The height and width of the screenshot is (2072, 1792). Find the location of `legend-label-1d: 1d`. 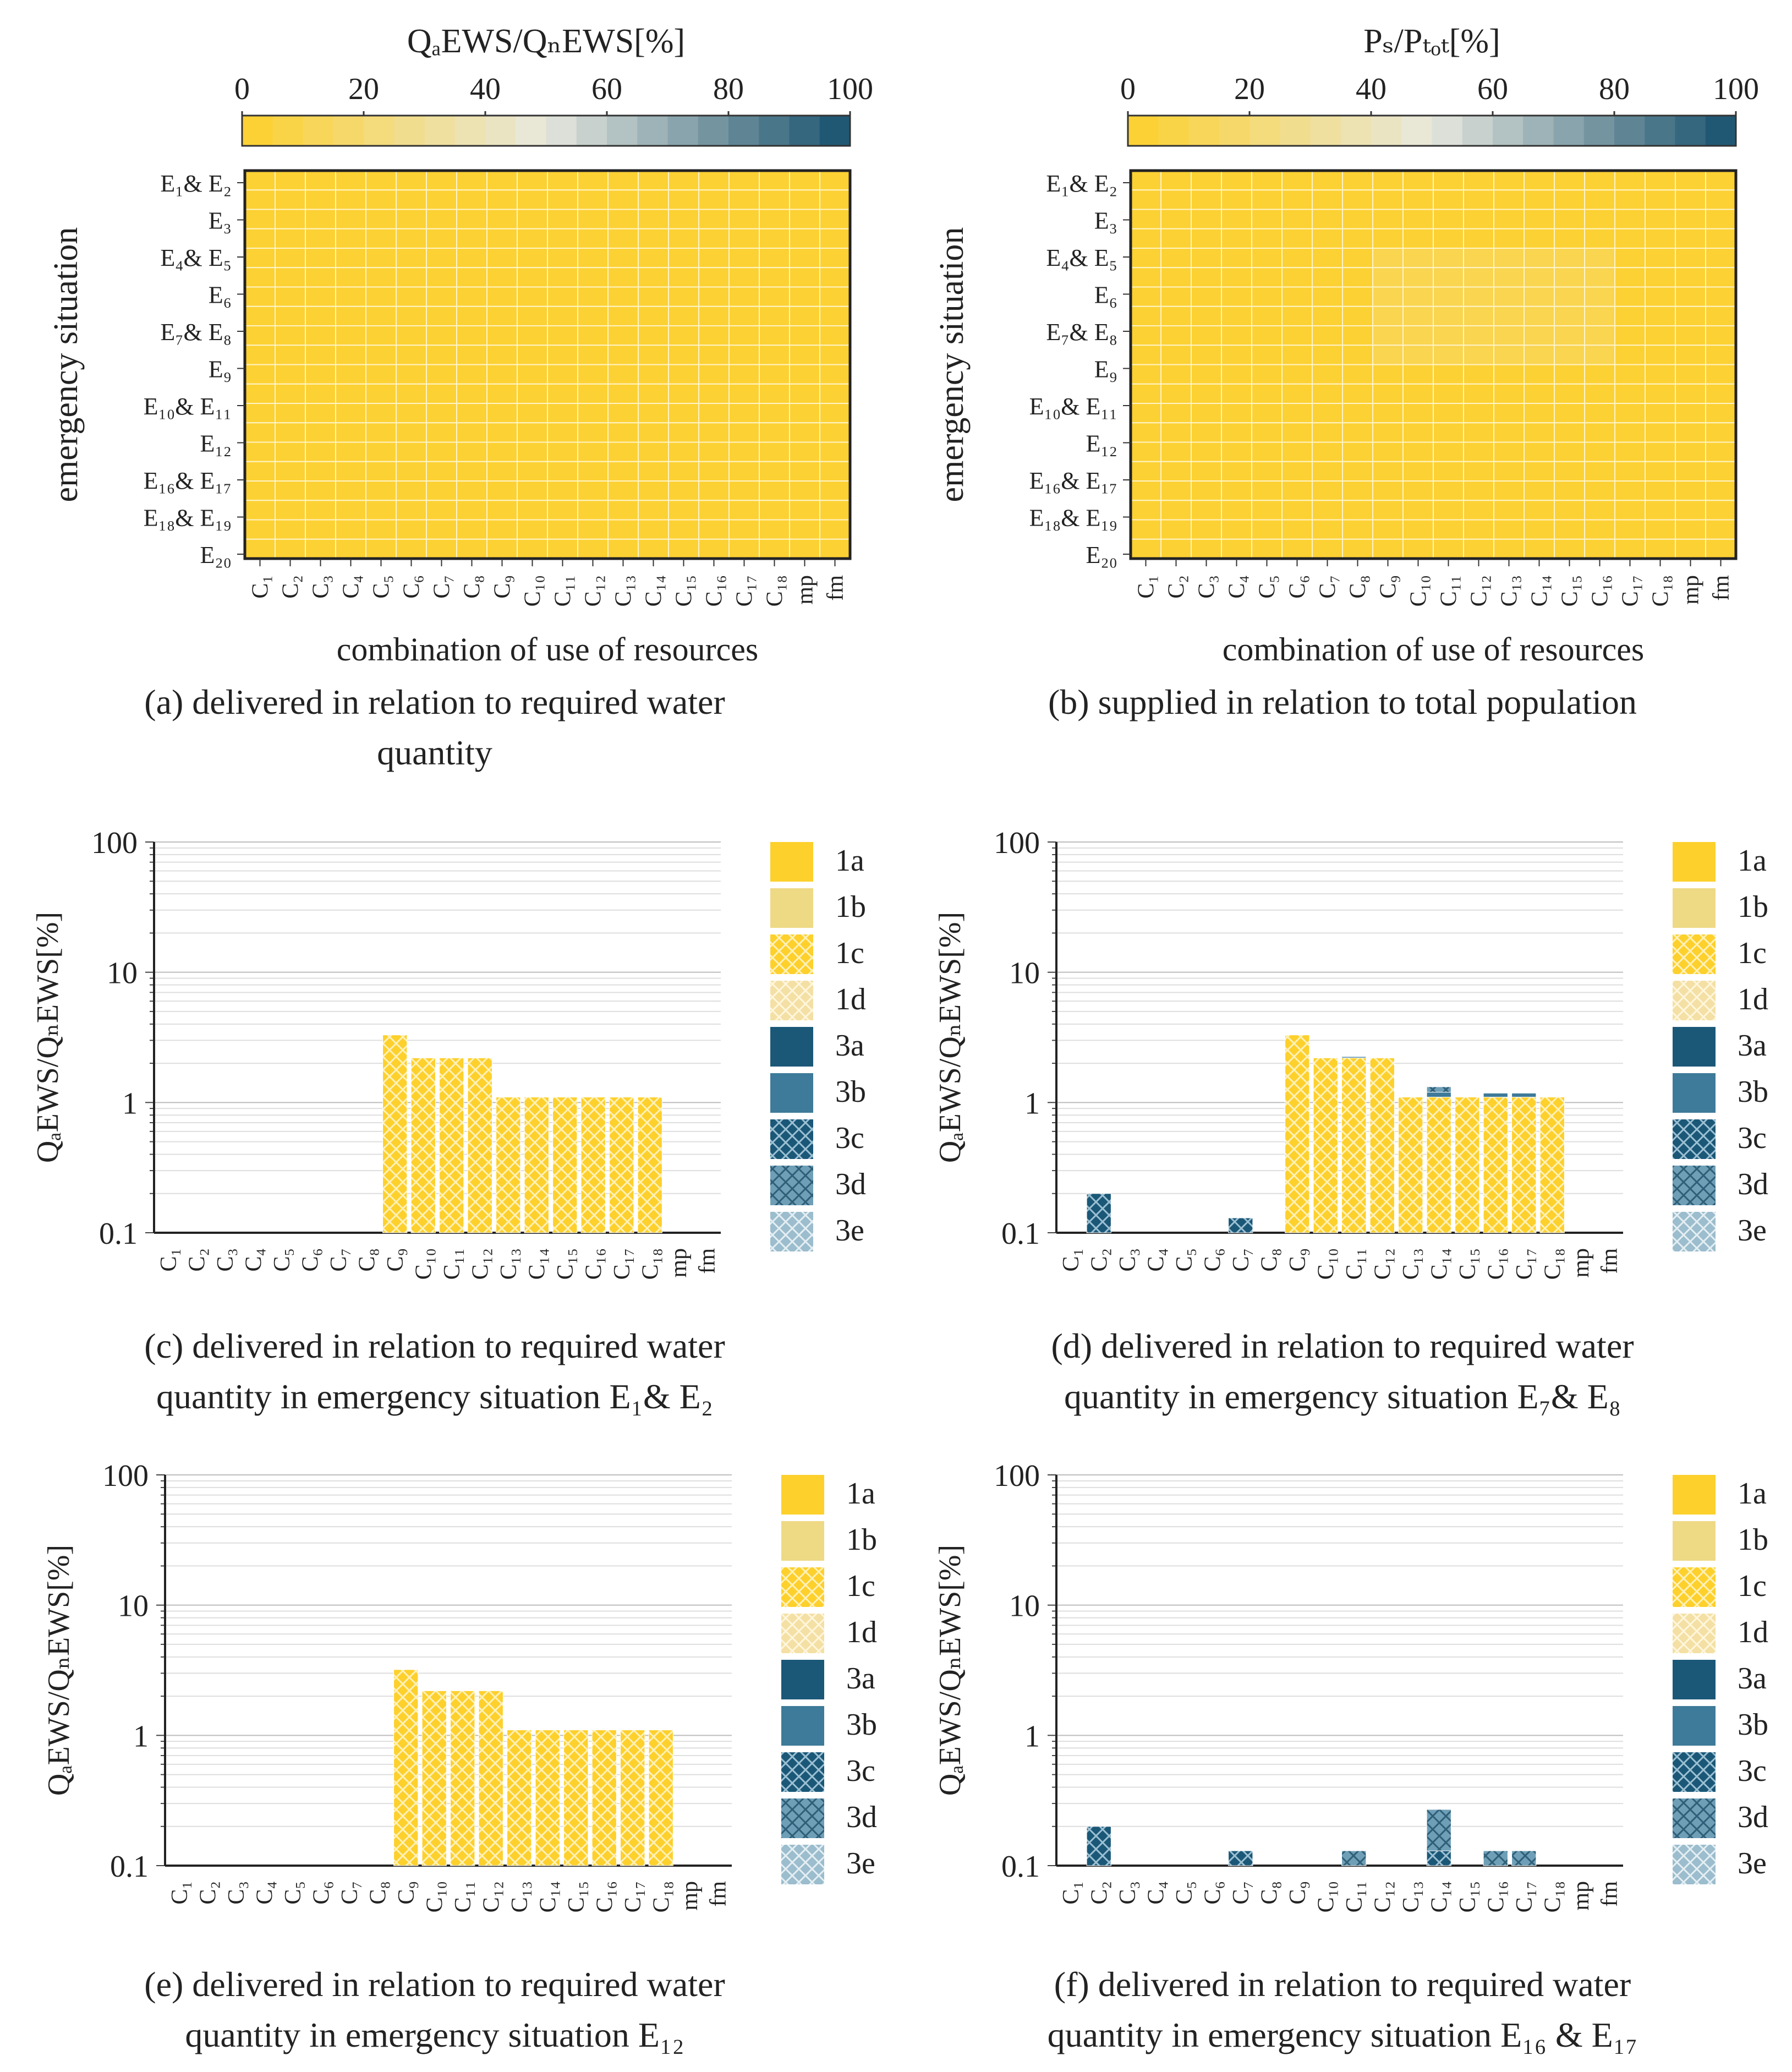

legend-label-1d: 1d is located at coordinates (861, 1632).